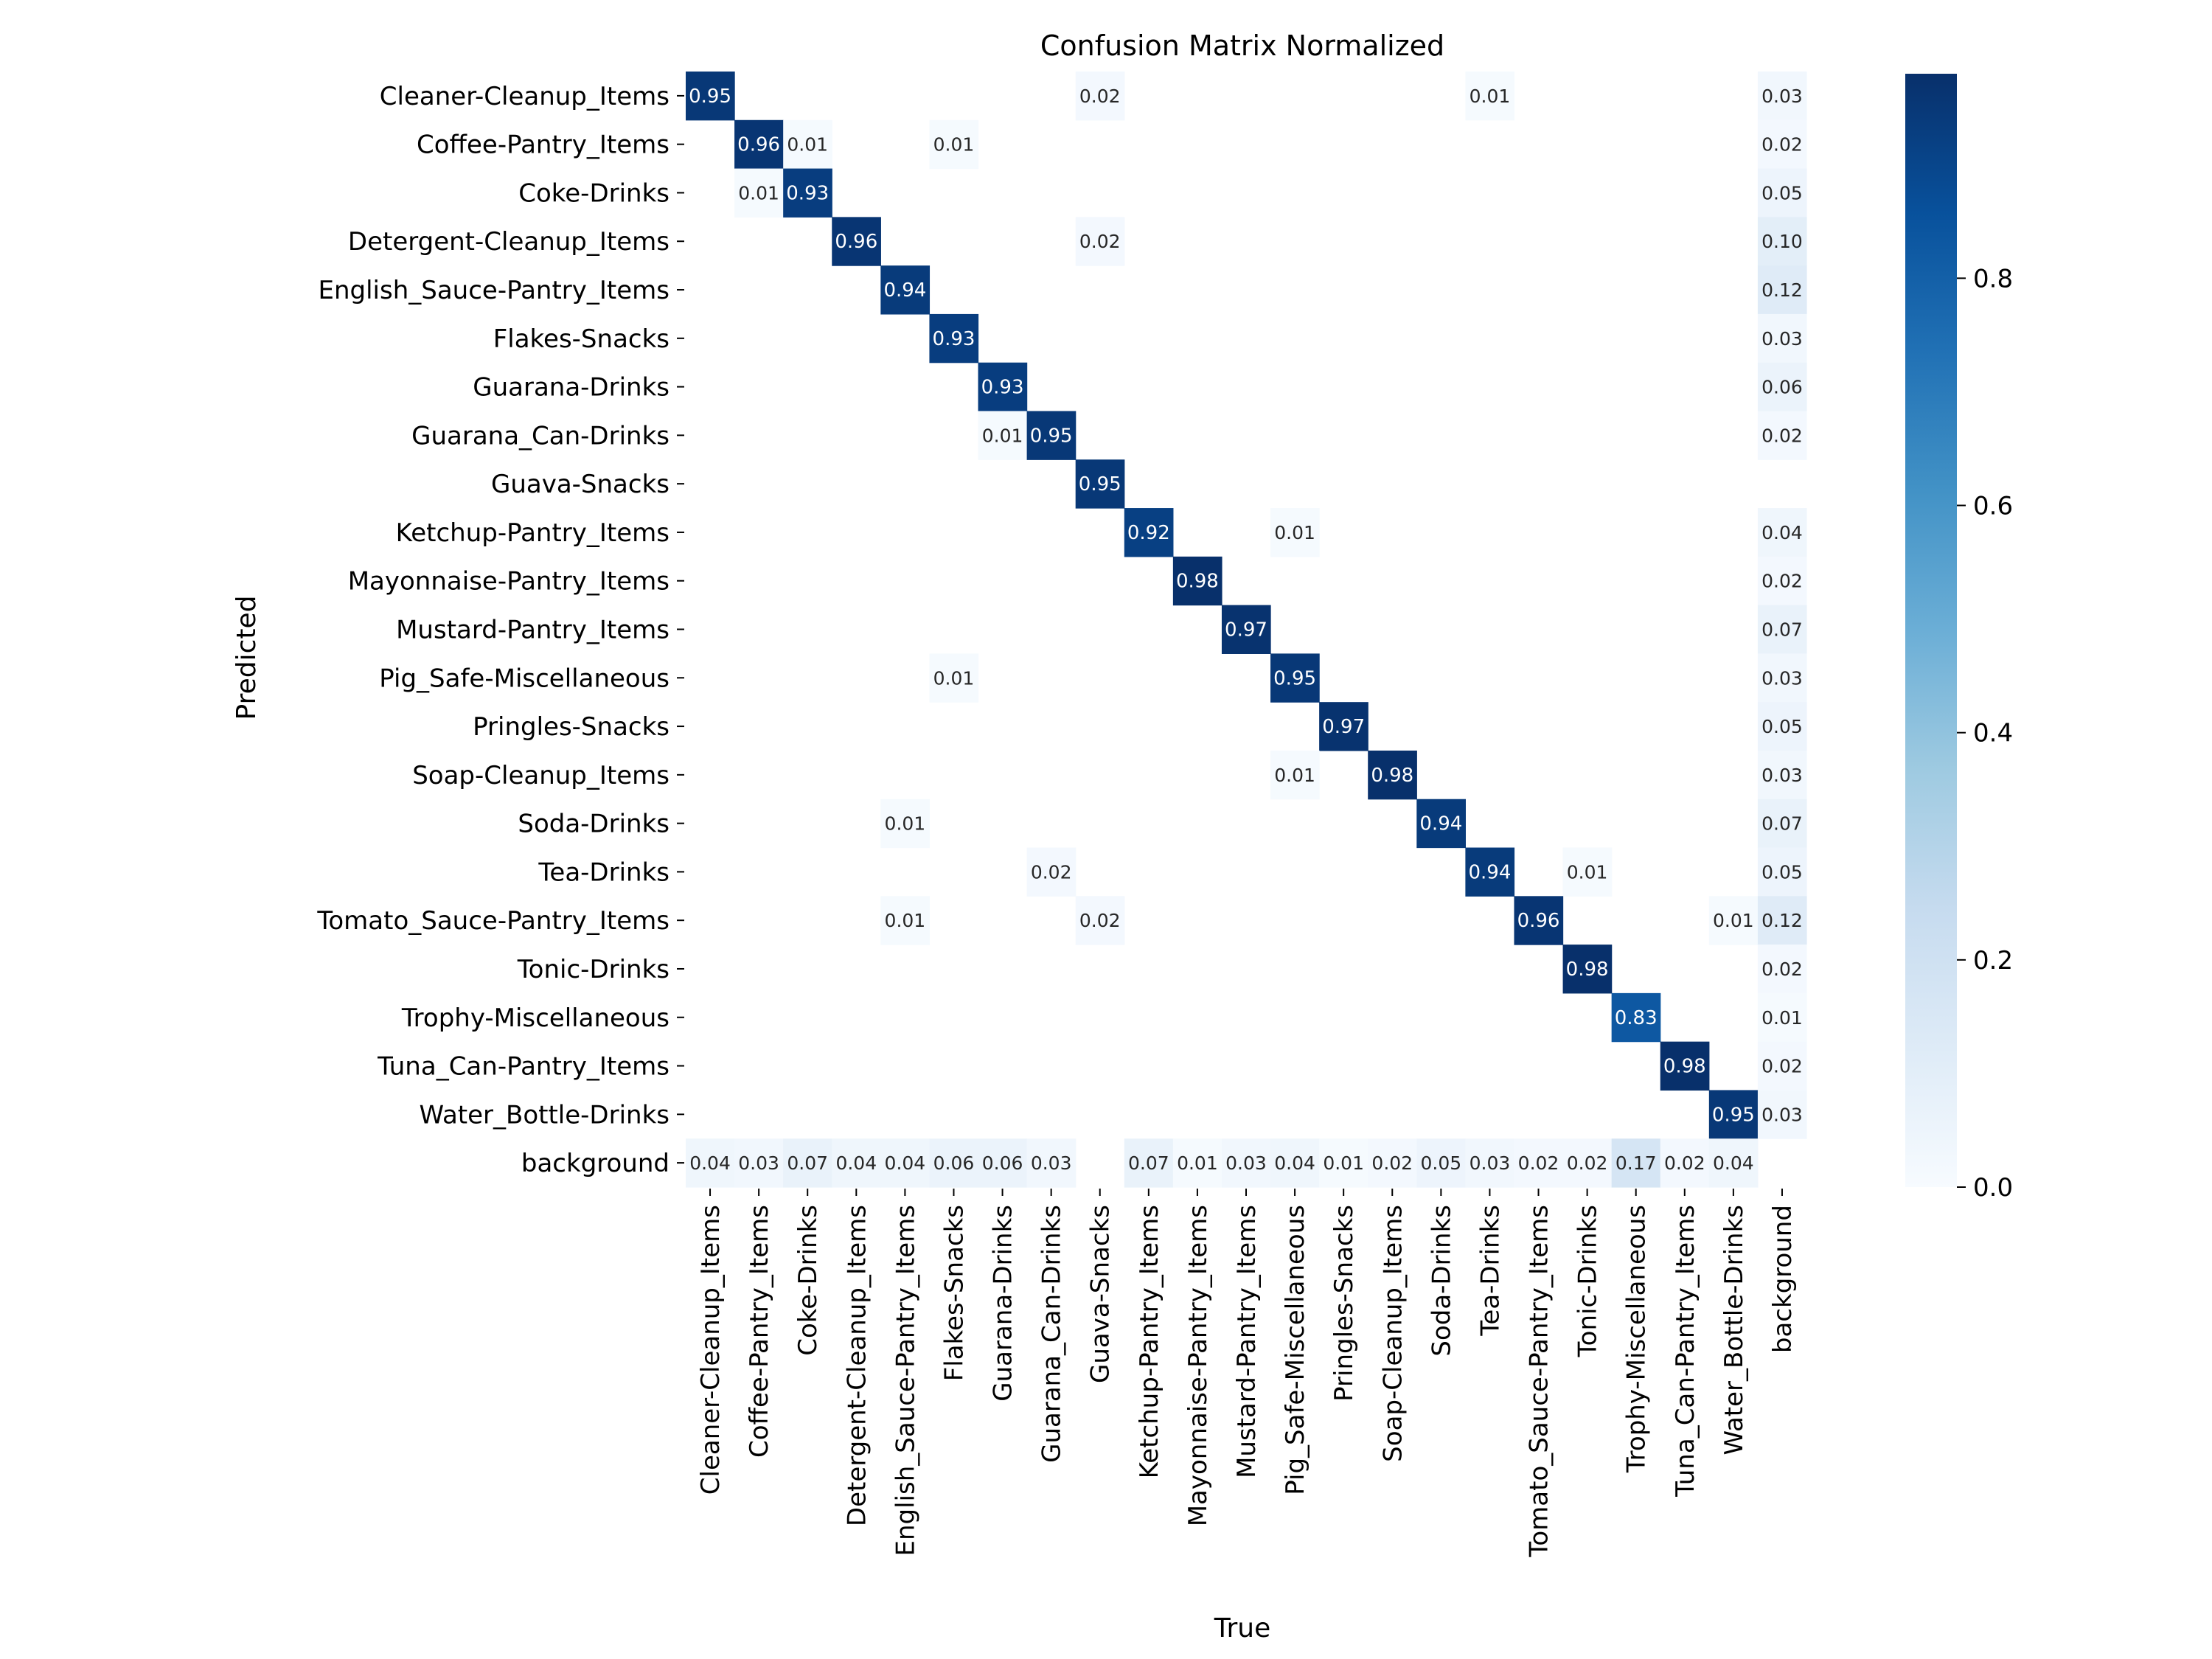  What do you see at coordinates (1539, 1381) in the screenshot?
I see `x-tick-label: Tomato_Sauce-Pantry_Items` at bounding box center [1539, 1381].